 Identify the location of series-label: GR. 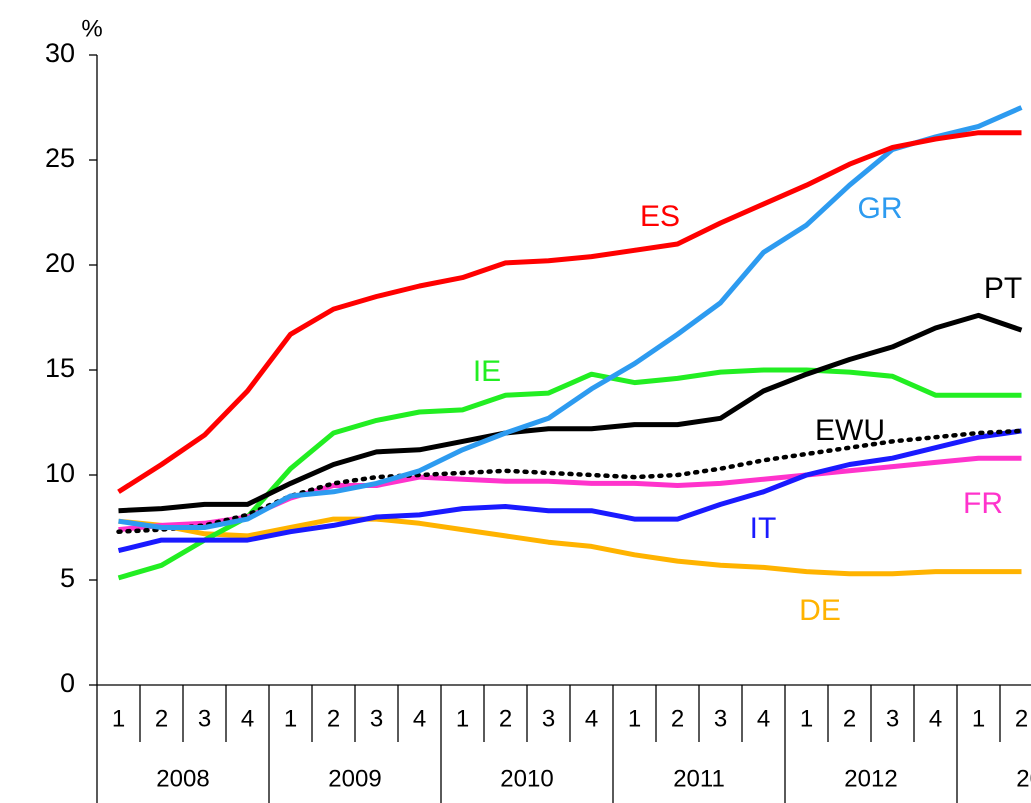
(880, 208).